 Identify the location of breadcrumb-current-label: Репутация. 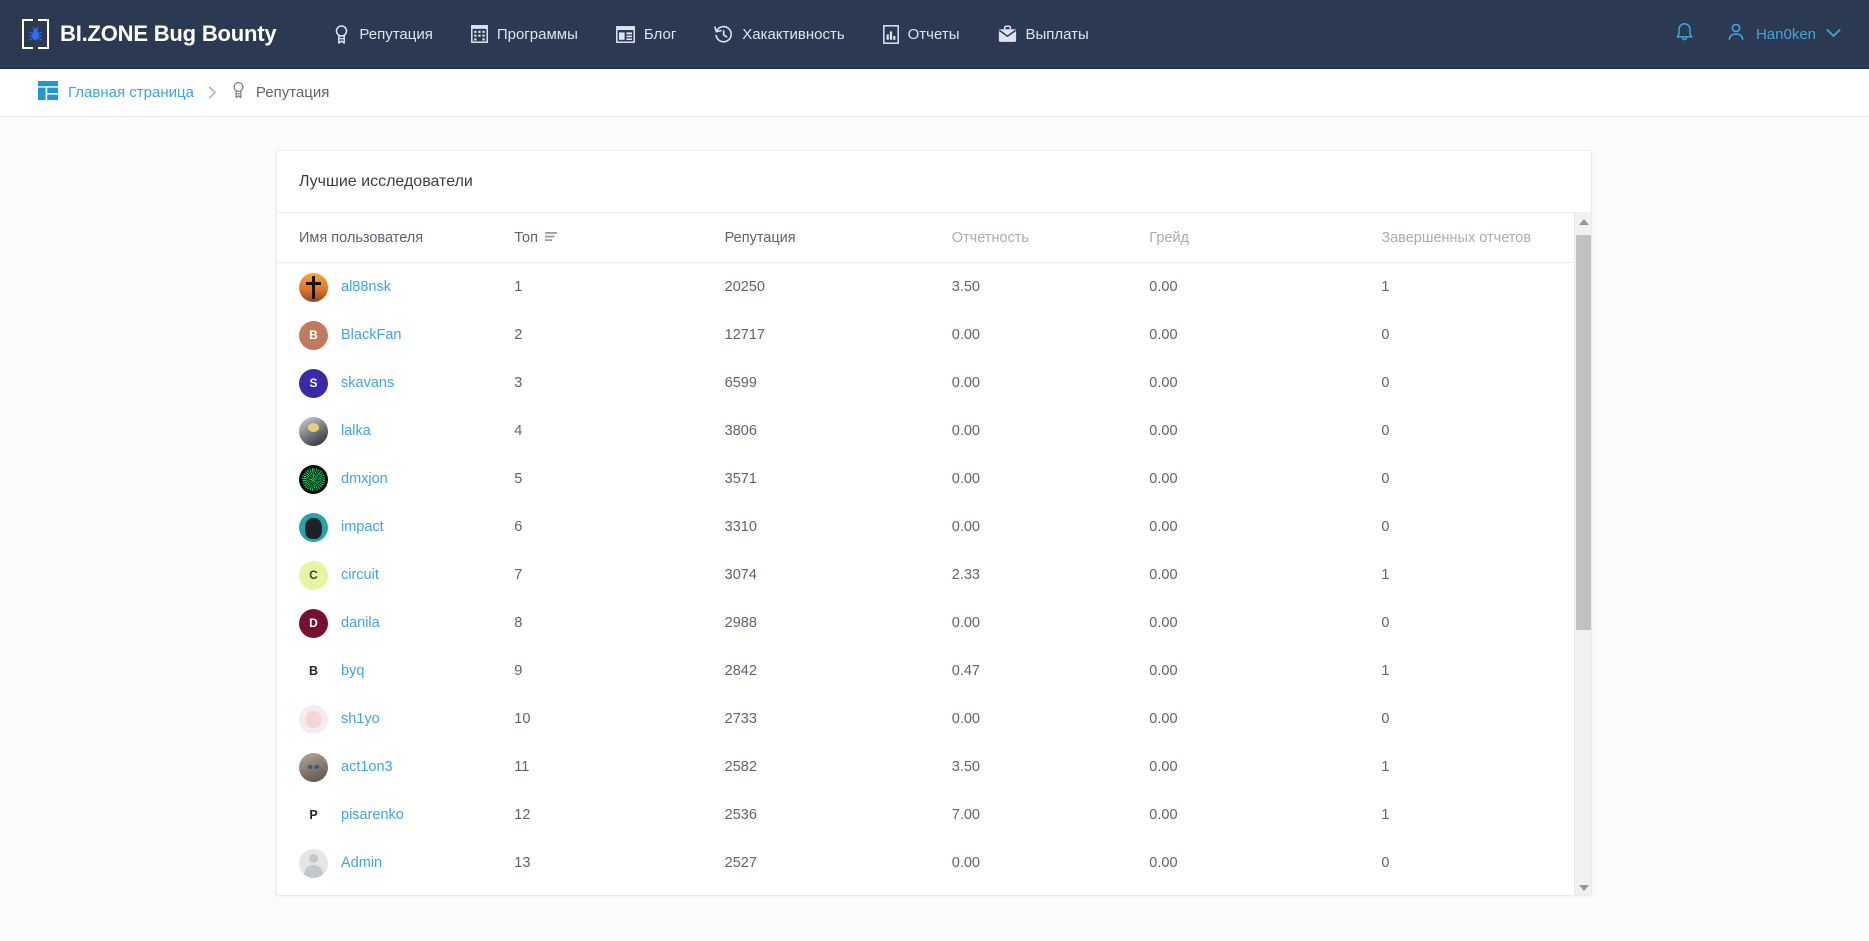
(292, 92).